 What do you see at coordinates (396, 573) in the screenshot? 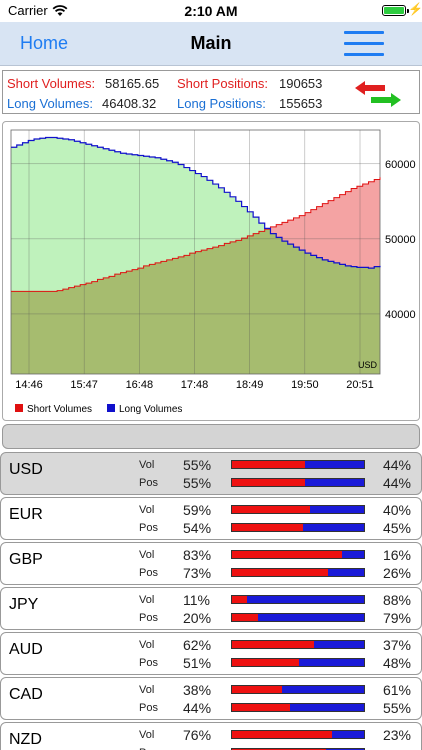
I see `pos-long-percent: 26%` at bounding box center [396, 573].